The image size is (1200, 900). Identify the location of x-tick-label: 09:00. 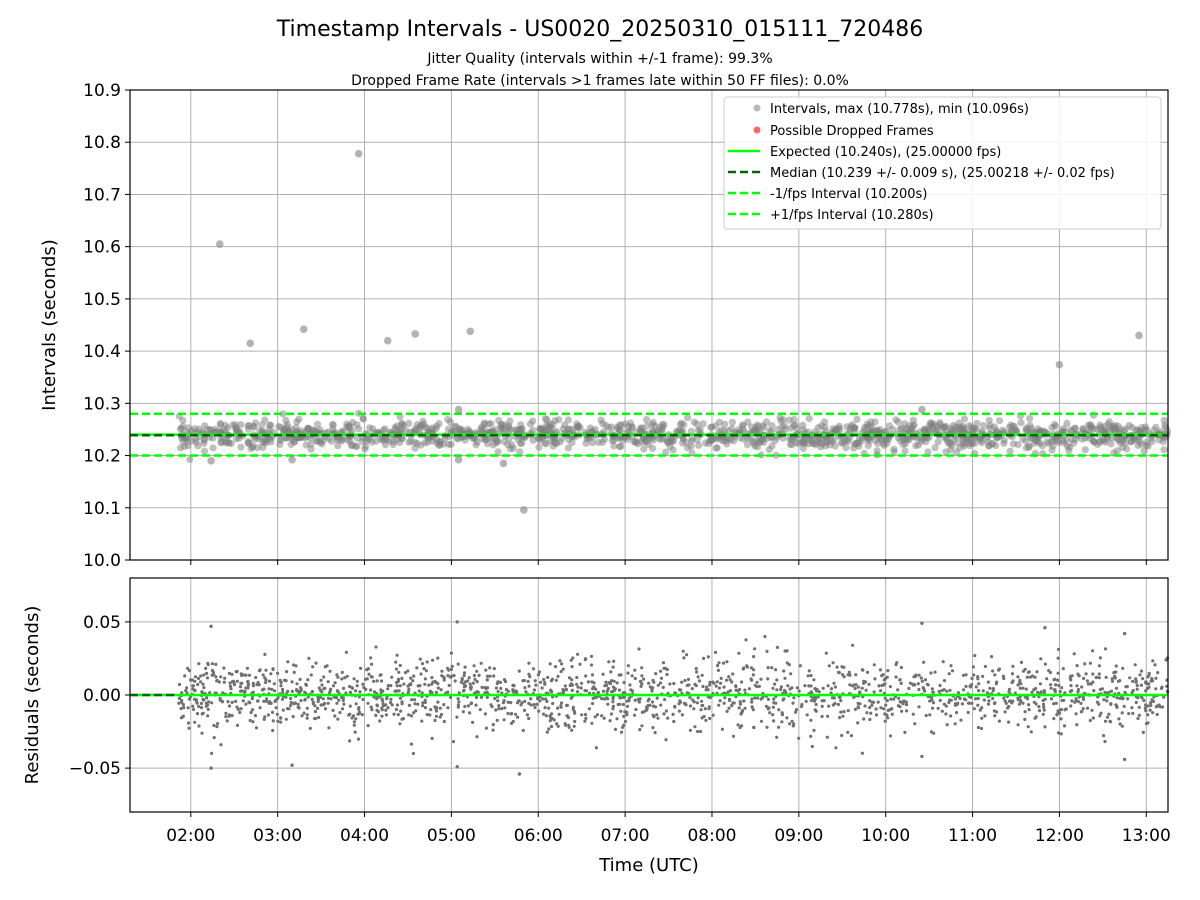
(798, 836).